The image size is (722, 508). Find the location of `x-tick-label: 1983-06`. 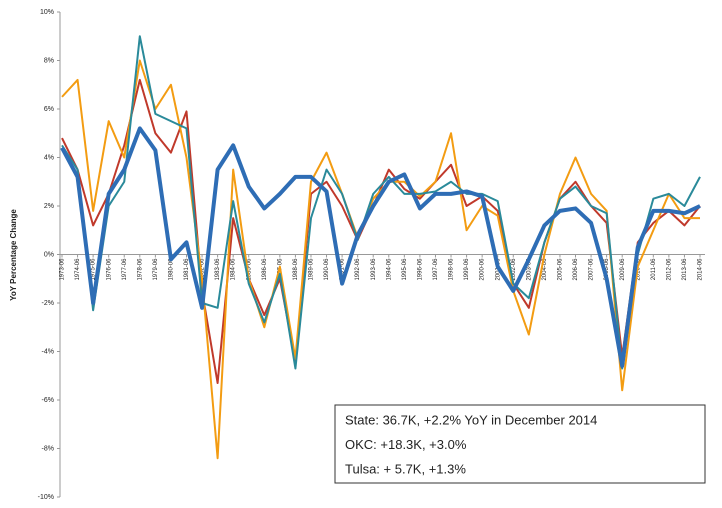

x-tick-label: 1983-06 is located at coordinates (218, 269).